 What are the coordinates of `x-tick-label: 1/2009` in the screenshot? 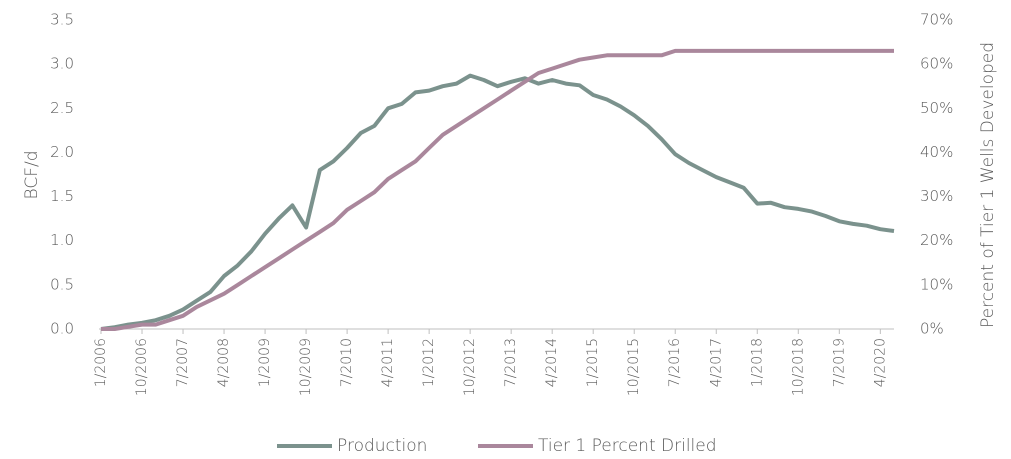 It's located at (265, 362).